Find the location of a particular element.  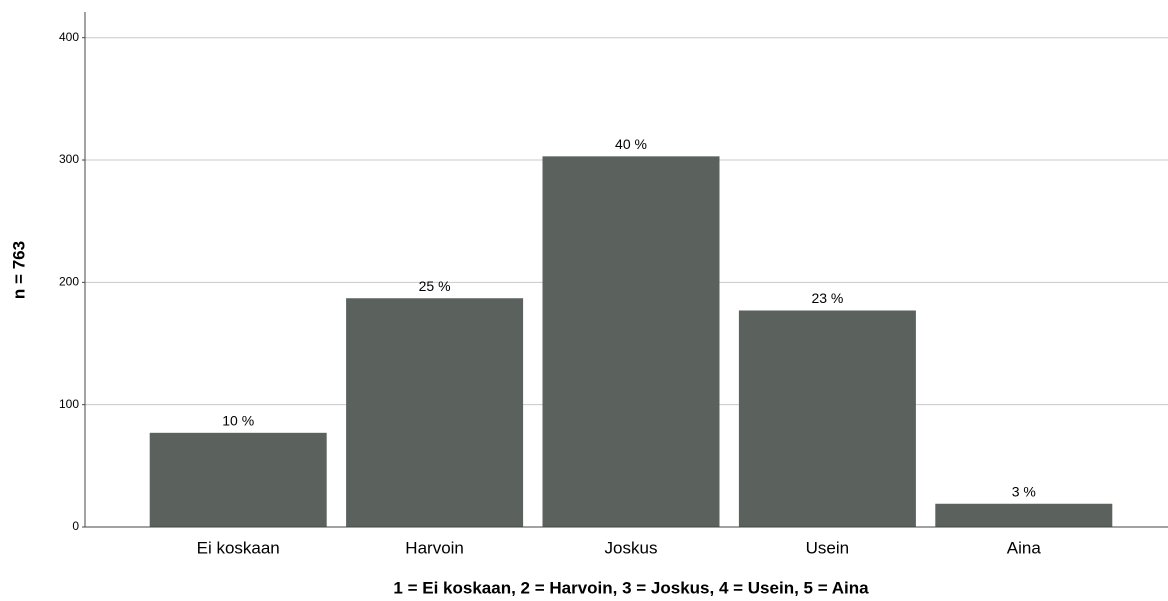

x-tick-label: Usein is located at coordinates (827, 547).